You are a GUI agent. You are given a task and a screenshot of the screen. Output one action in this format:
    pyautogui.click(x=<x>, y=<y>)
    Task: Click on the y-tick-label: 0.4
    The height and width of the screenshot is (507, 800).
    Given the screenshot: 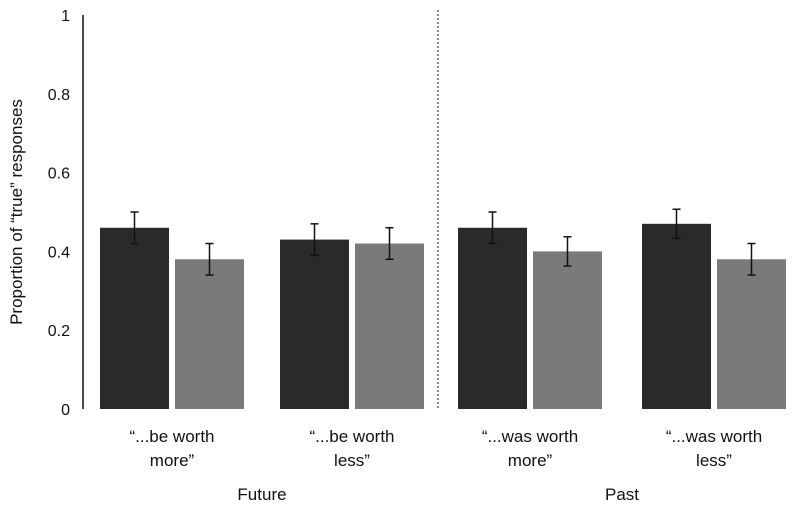 What is the action you would take?
    pyautogui.click(x=59, y=252)
    